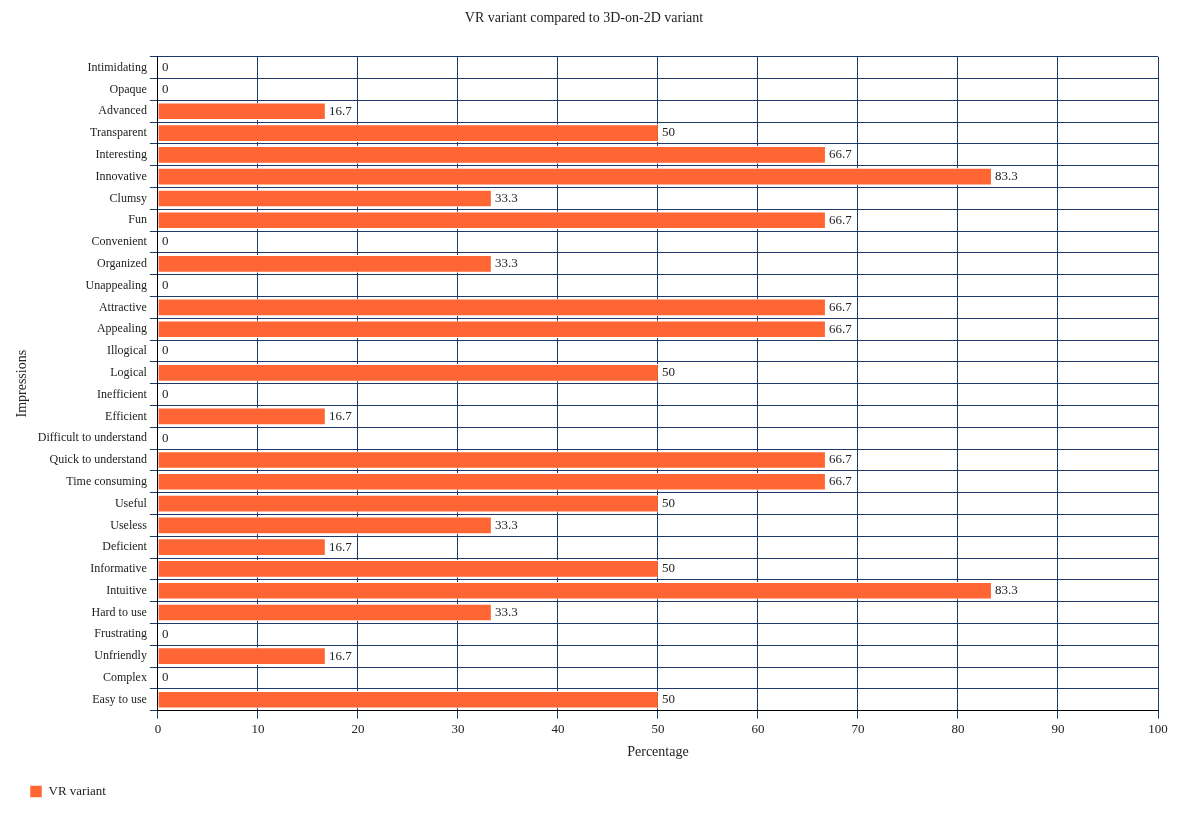 The image size is (1178, 818). I want to click on chart-title: VR variant compared to 3D-on-2D variant, so click(584, 18).